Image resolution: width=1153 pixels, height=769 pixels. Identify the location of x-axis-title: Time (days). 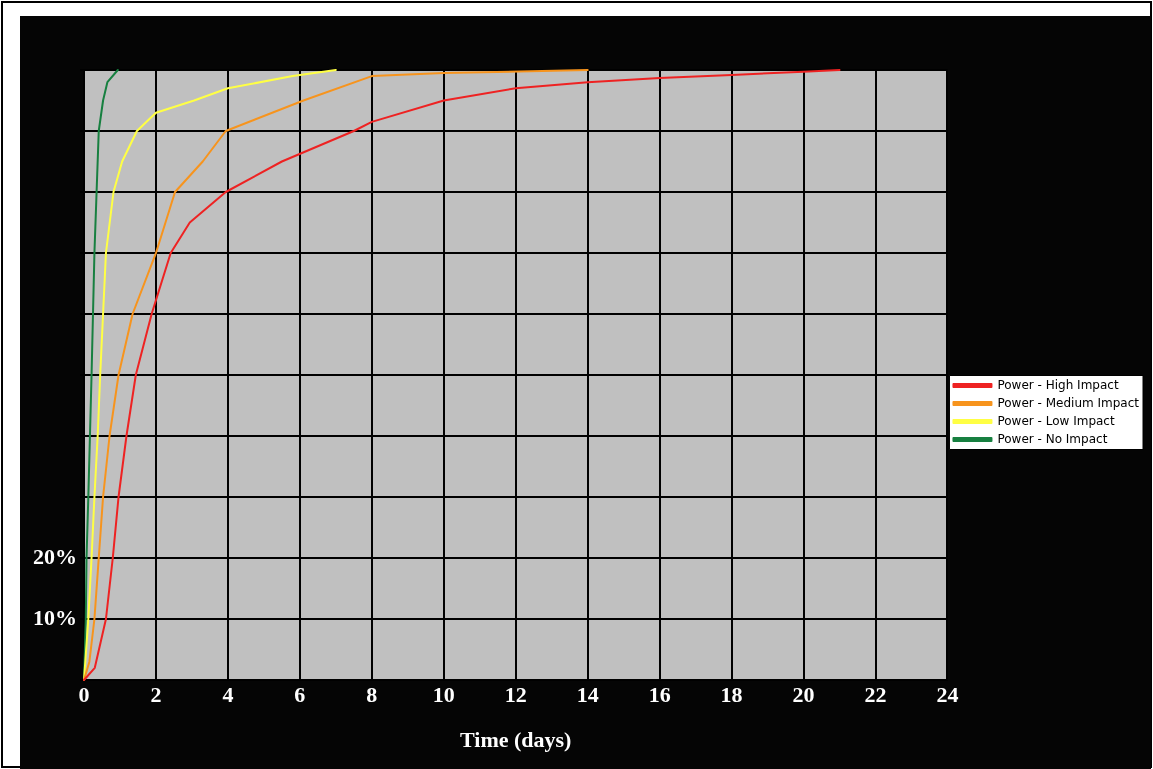
(516, 740).